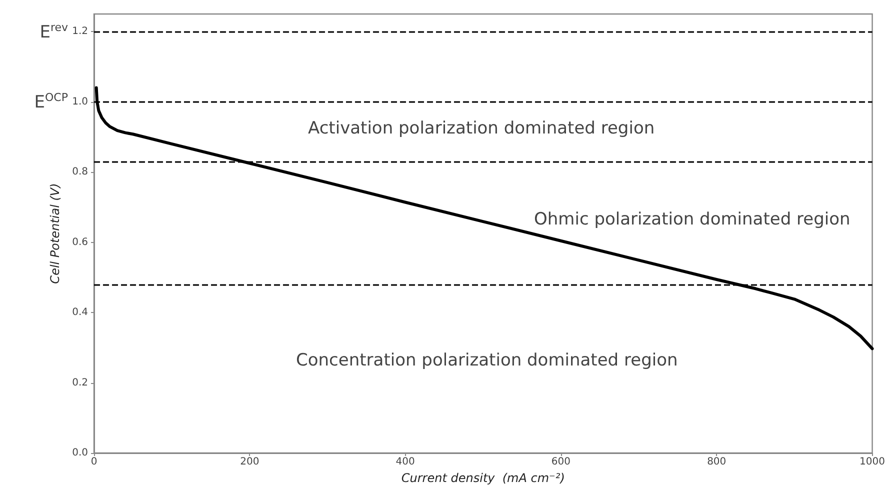  I want to click on x-tick-label: 200, so click(250, 462).